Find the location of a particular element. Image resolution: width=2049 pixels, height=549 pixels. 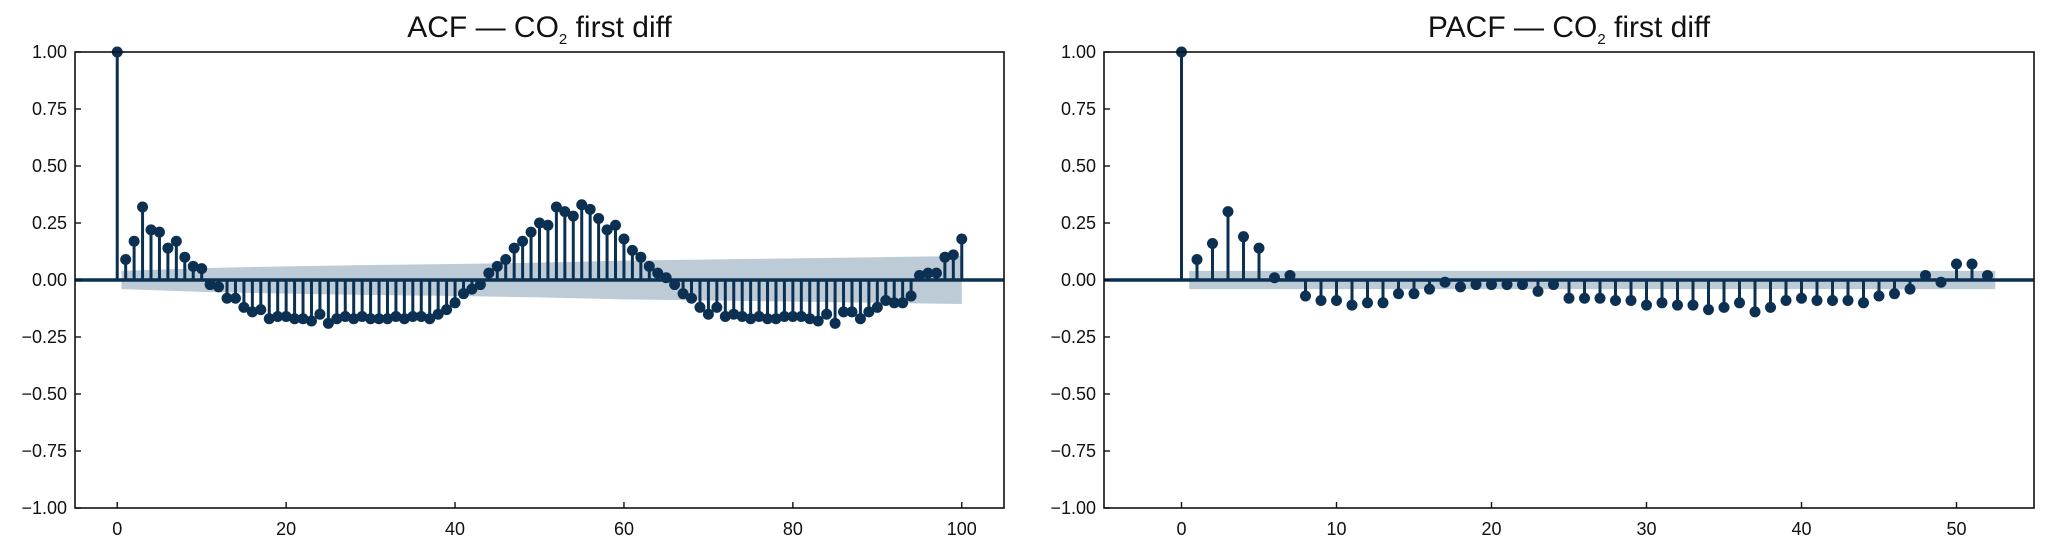

y-tick-label: −1.00 is located at coordinates (44, 508).